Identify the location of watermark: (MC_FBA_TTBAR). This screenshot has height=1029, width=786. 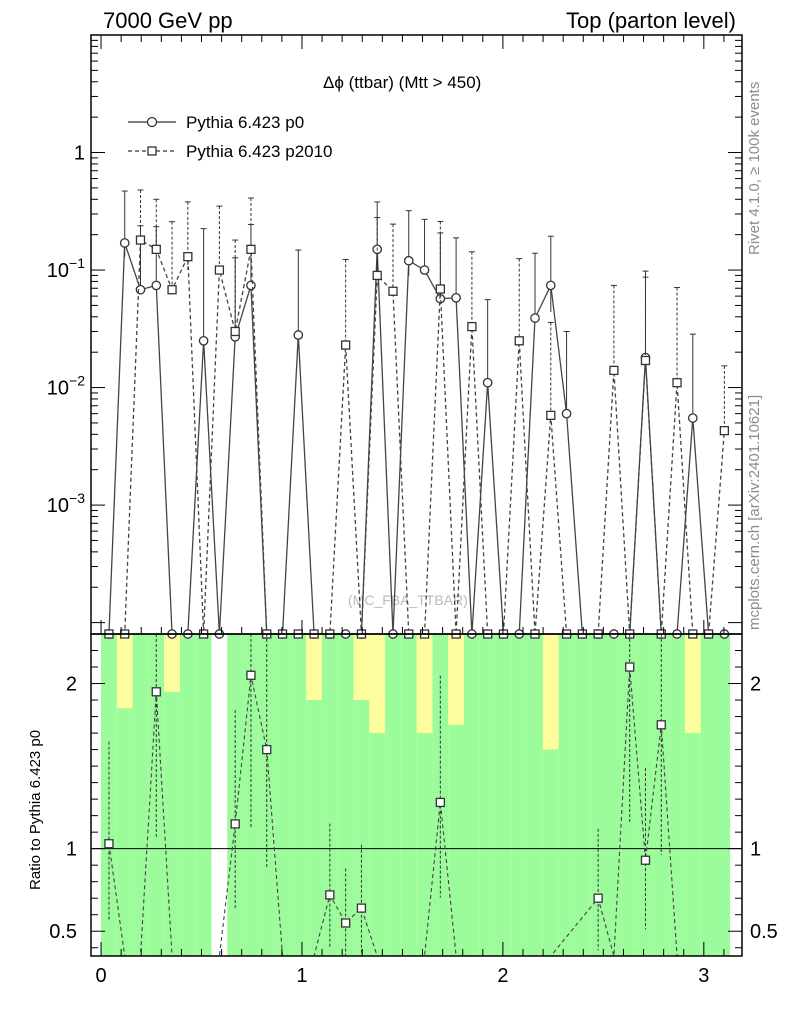
(408, 600).